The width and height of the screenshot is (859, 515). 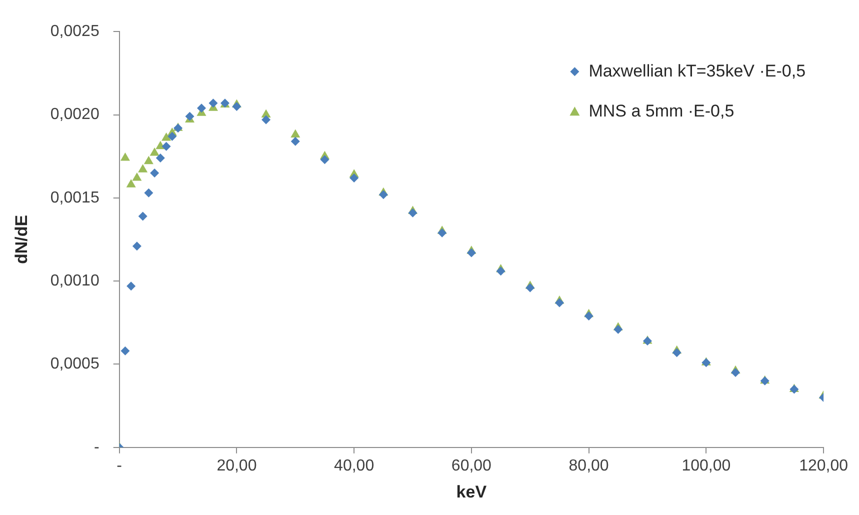 What do you see at coordinates (21, 239) in the screenshot?
I see `y-axis-title: dN/dE` at bounding box center [21, 239].